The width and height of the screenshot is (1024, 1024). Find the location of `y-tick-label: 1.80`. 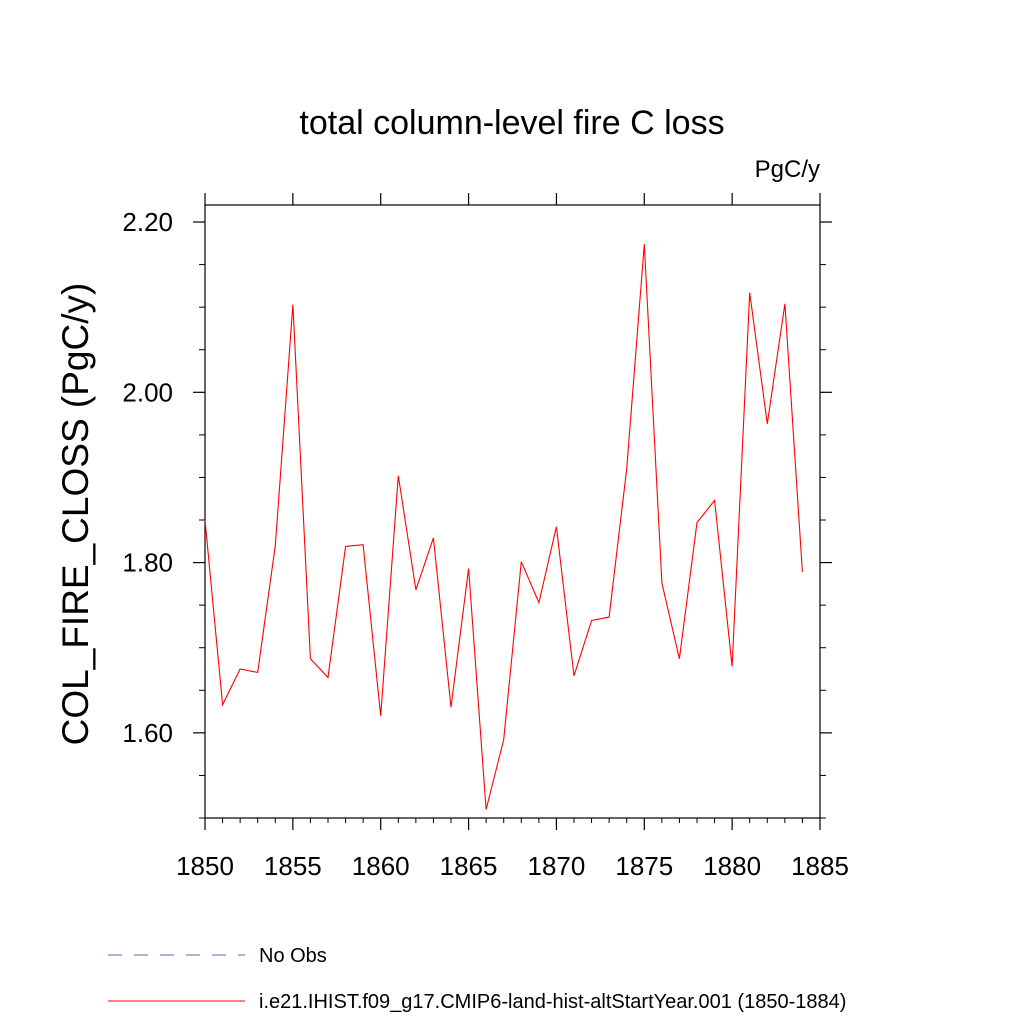

y-tick-label: 1.80 is located at coordinates (147, 563).